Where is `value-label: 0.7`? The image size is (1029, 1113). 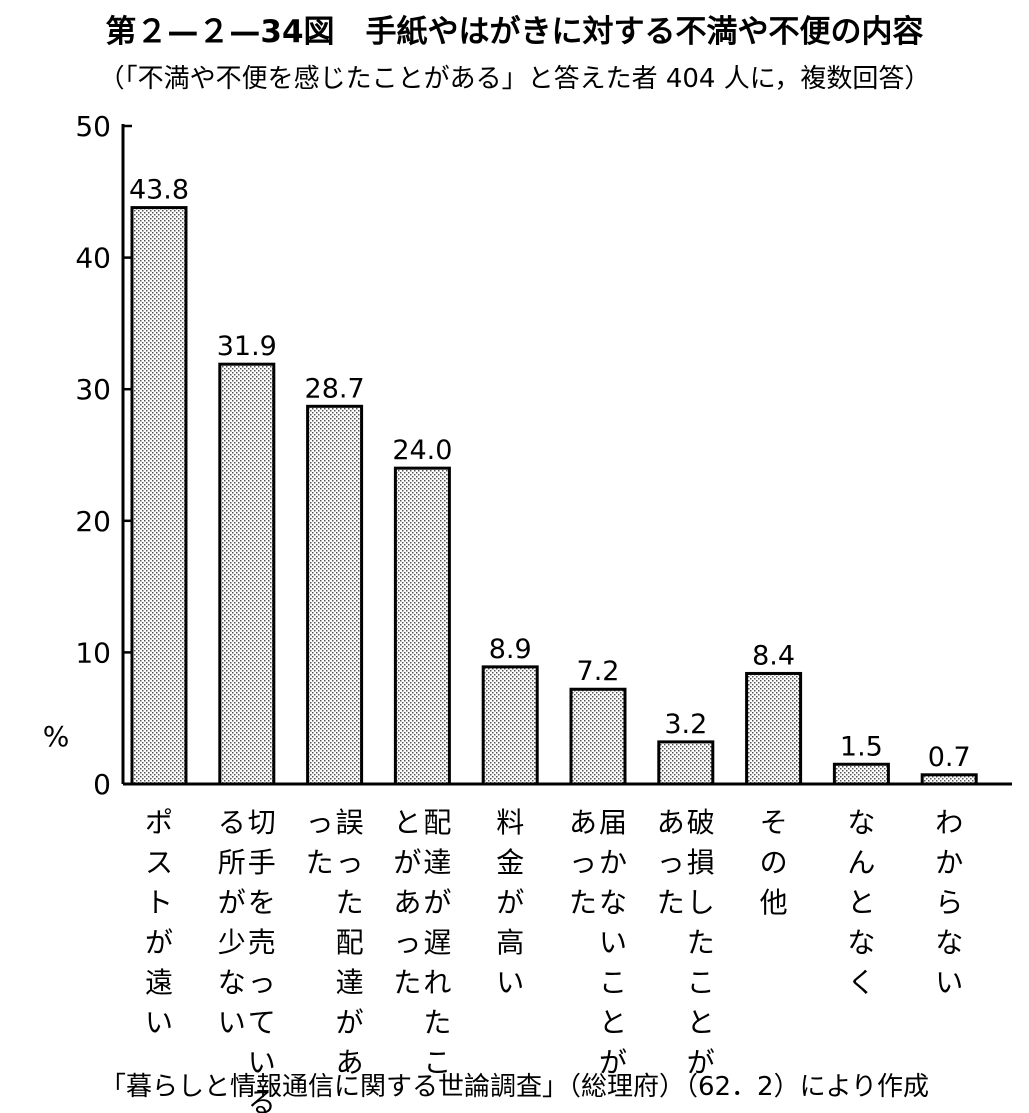
value-label: 0.7 is located at coordinates (949, 757).